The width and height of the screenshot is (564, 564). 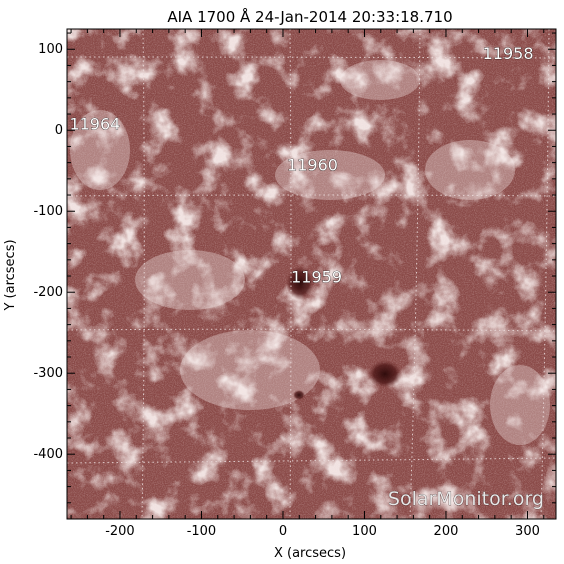 I want to click on y-tick-label: -300, so click(x=48, y=373).